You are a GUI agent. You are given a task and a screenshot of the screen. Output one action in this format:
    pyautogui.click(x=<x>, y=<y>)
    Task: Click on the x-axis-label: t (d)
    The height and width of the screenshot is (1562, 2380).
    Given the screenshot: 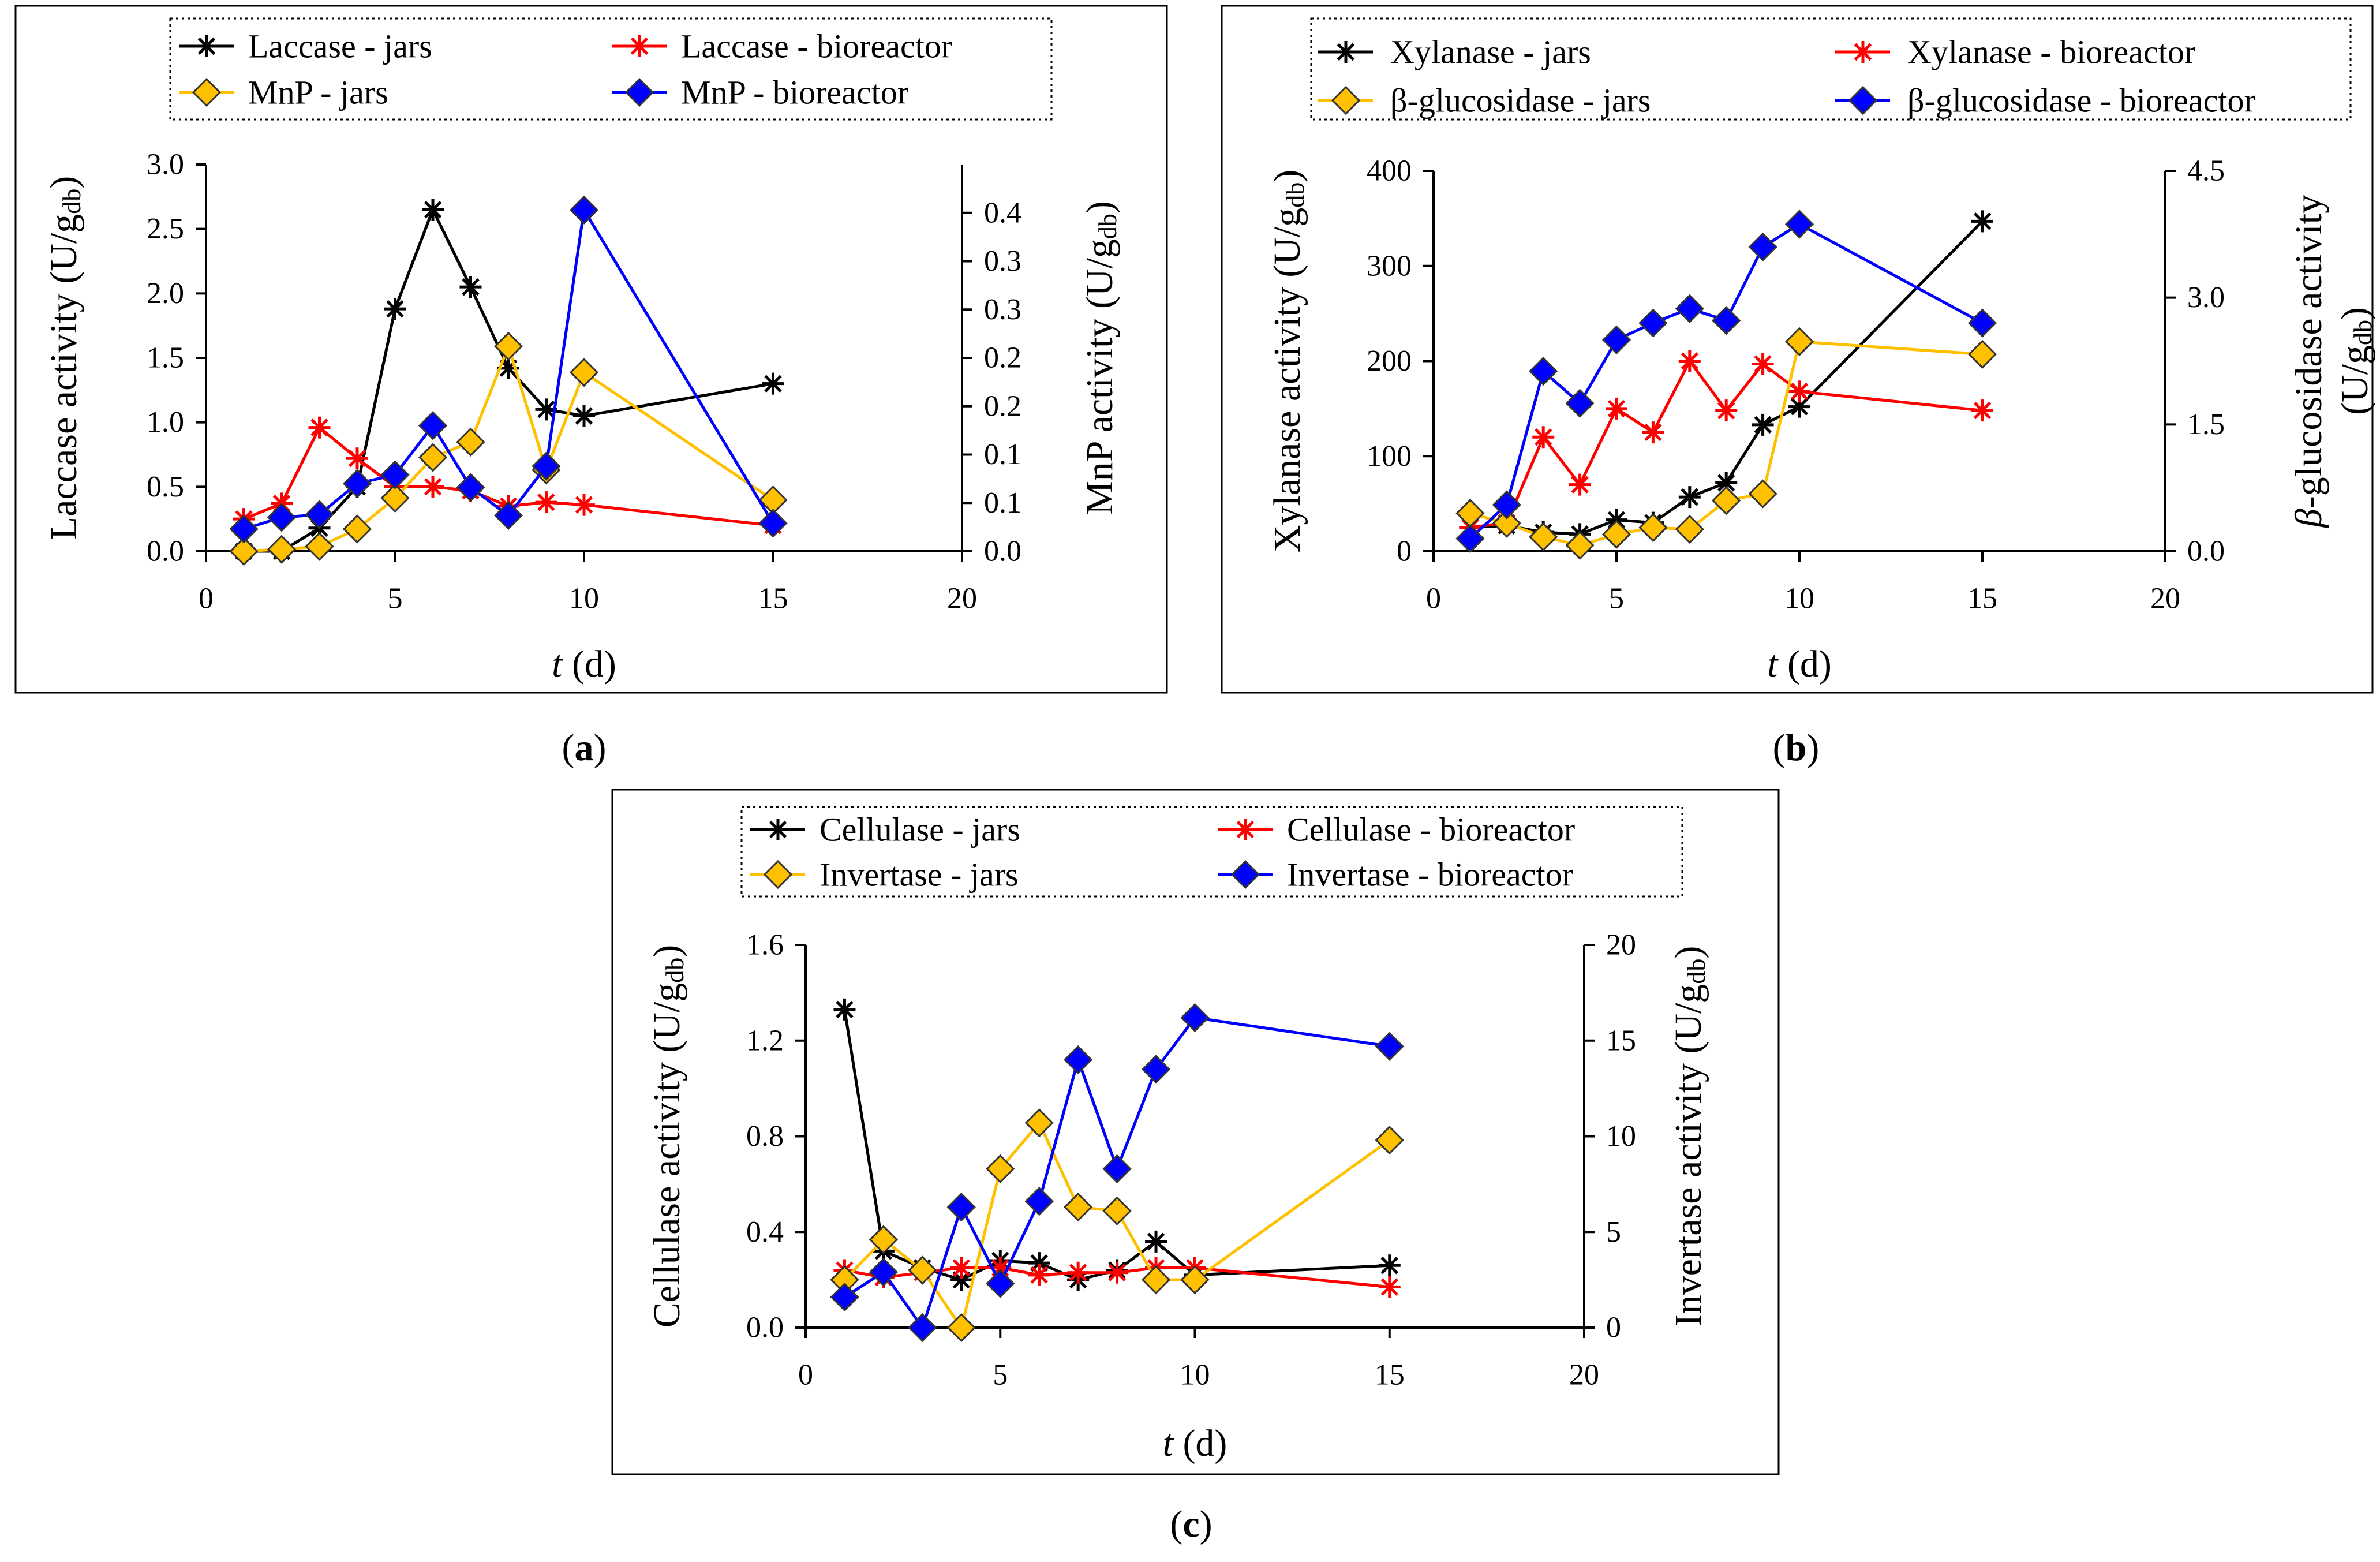 What is the action you would take?
    pyautogui.click(x=1195, y=1443)
    